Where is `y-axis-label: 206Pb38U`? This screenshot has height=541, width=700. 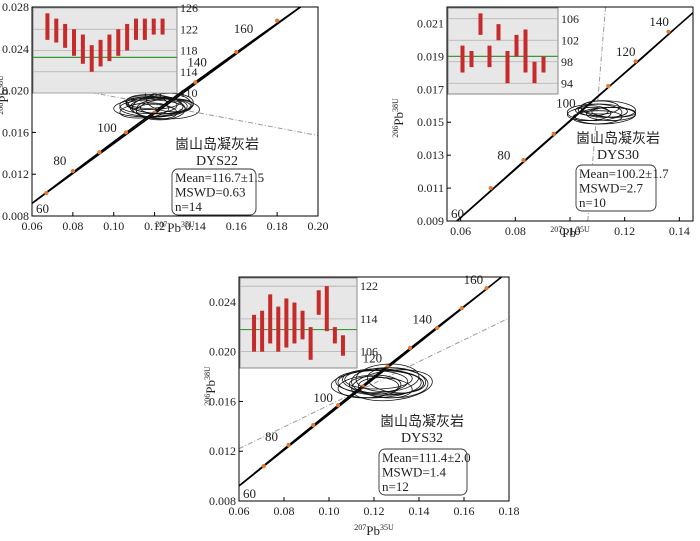
y-axis-label: 206Pb38U is located at coordinates (210, 386).